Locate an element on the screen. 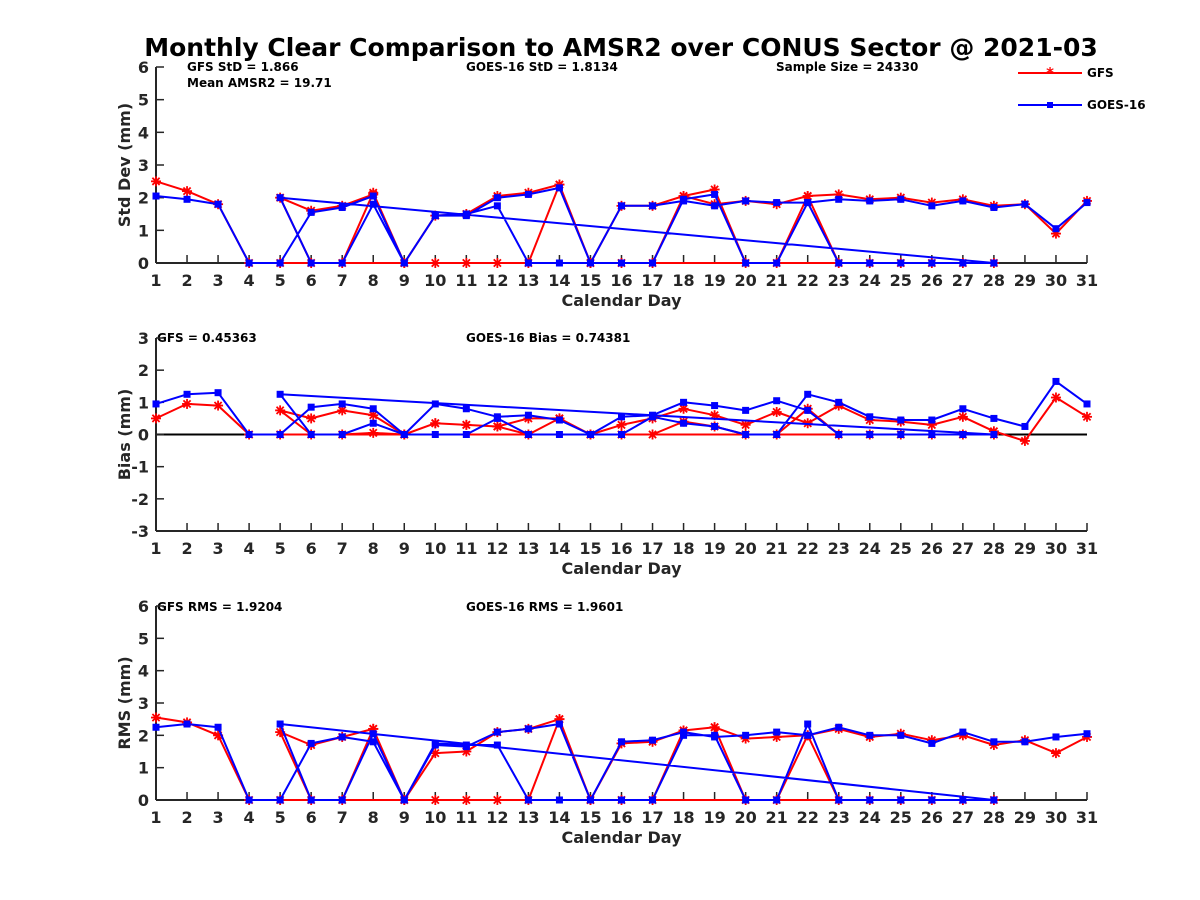  bias-x-tick-label: 9 is located at coordinates (404, 548).